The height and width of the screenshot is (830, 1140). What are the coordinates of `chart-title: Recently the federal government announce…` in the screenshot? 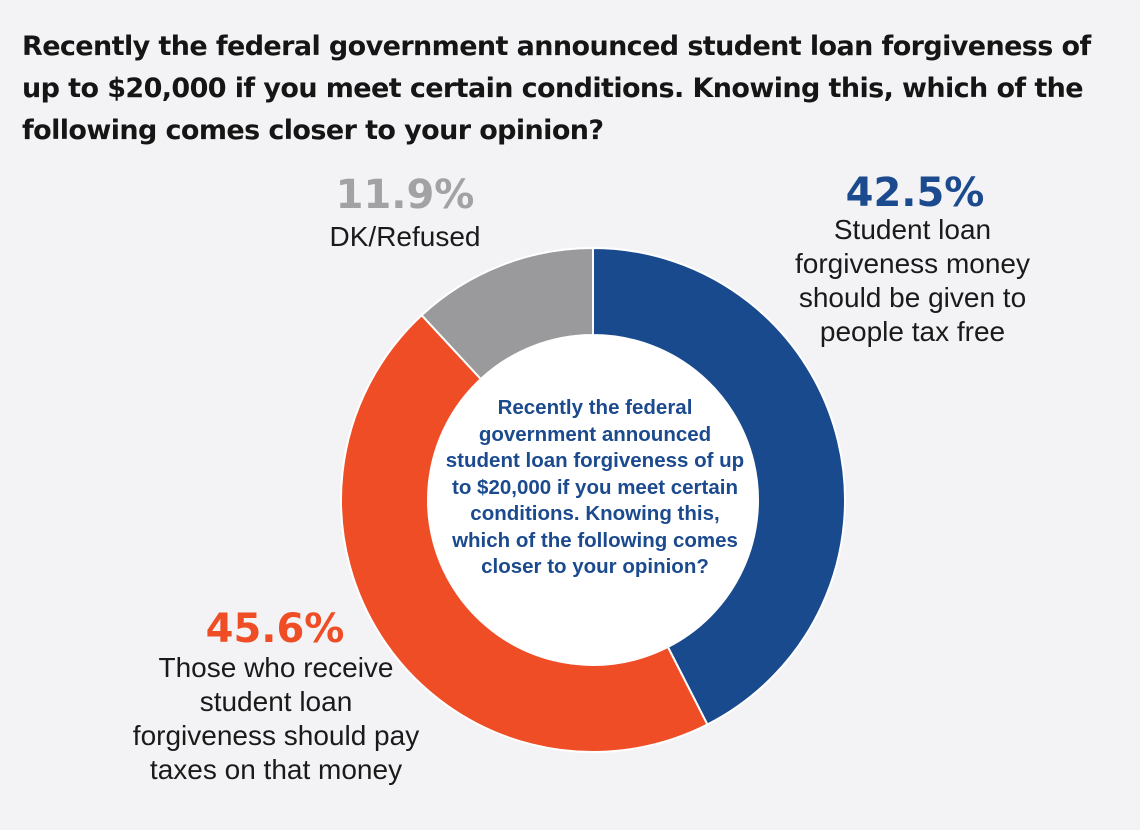 It's located at (556, 88).